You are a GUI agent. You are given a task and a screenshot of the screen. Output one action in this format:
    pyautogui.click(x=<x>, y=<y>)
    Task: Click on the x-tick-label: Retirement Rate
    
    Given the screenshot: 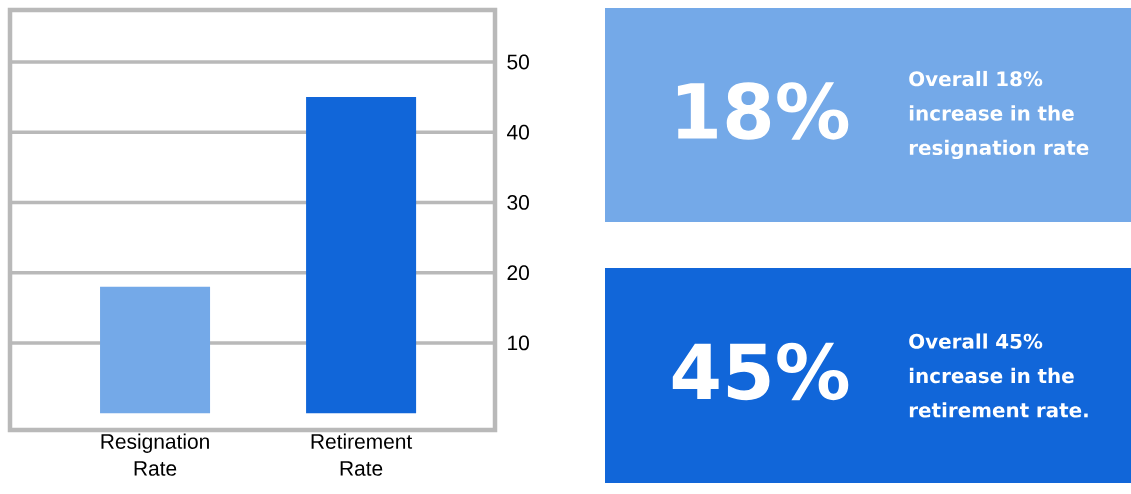 What is the action you would take?
    pyautogui.click(x=362, y=454)
    